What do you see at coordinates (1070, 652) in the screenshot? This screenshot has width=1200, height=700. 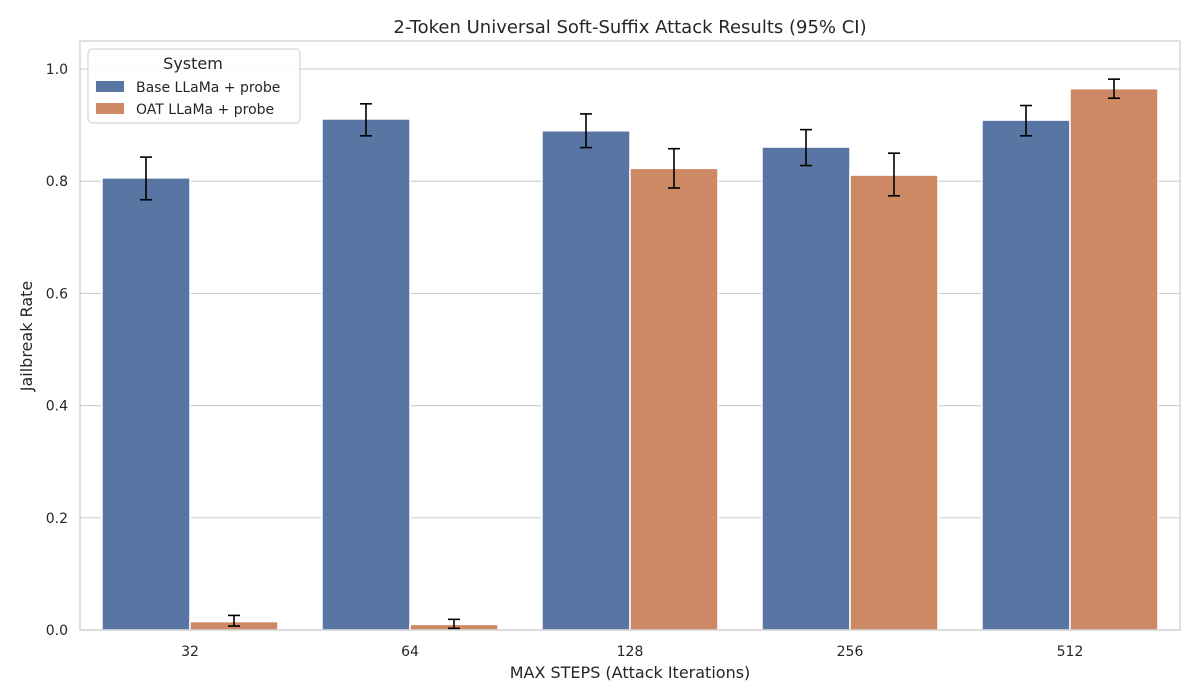 I see `x-tick-label: 512` at bounding box center [1070, 652].